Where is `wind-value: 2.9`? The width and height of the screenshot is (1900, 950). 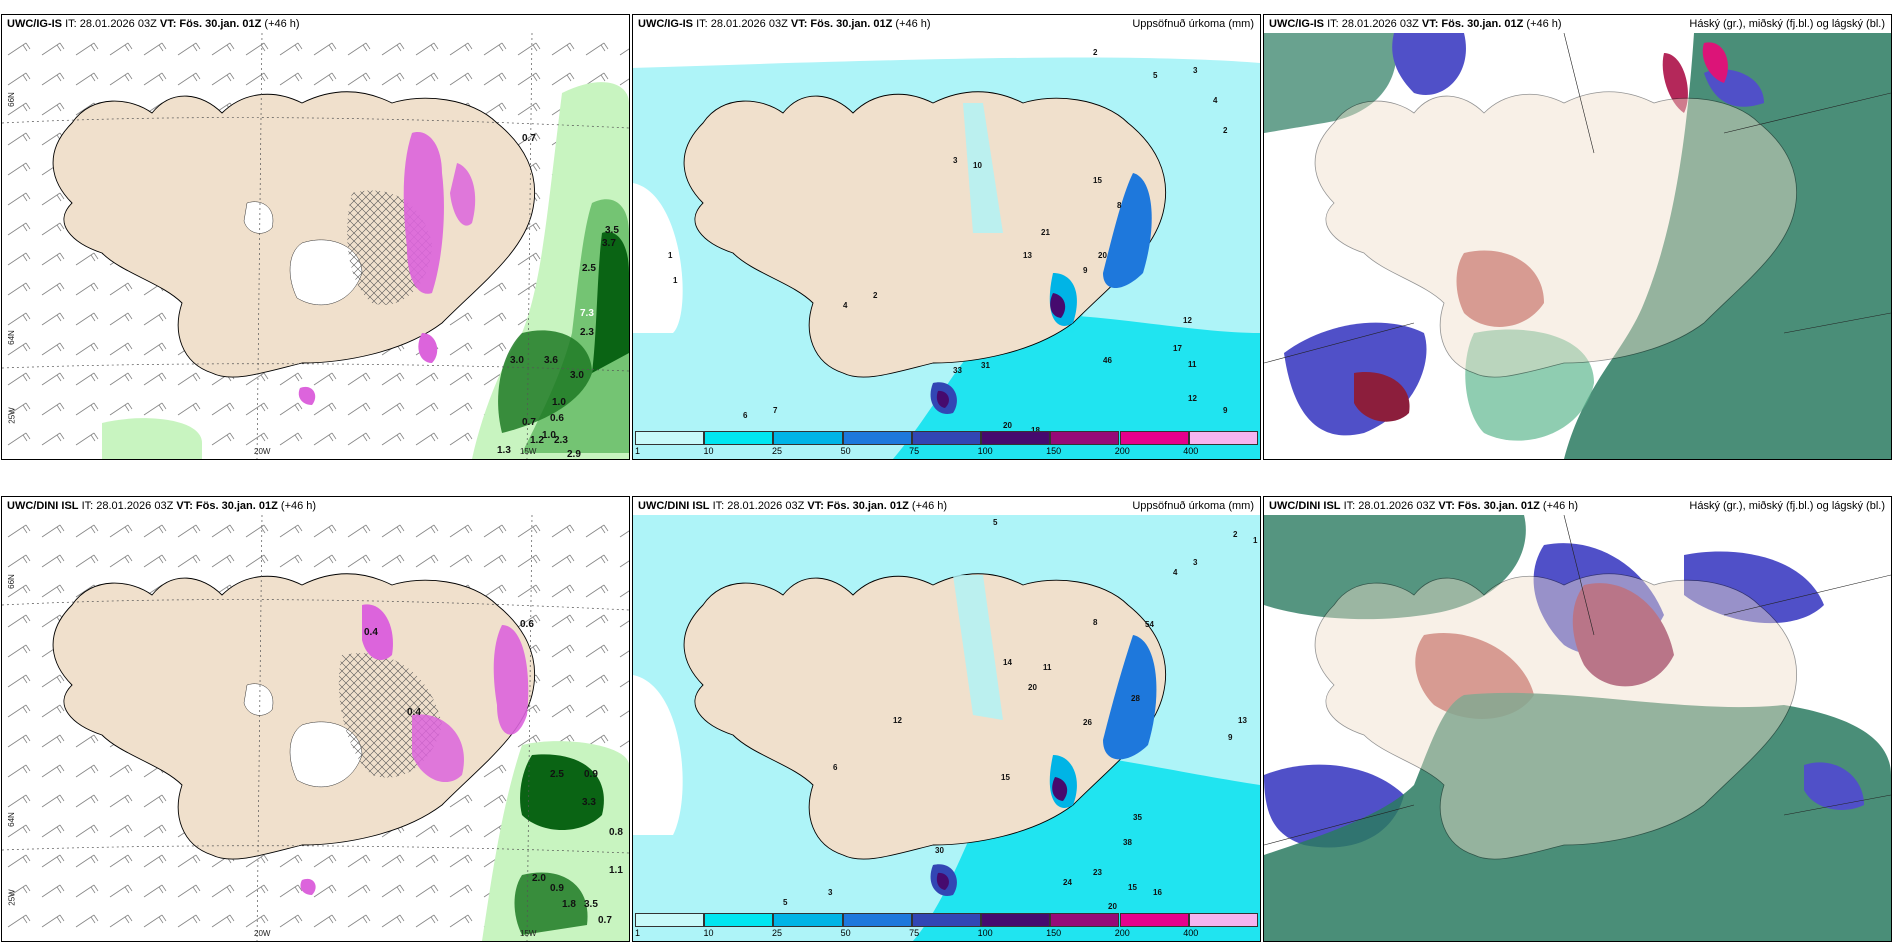
wind-value: 2.9 is located at coordinates (574, 454).